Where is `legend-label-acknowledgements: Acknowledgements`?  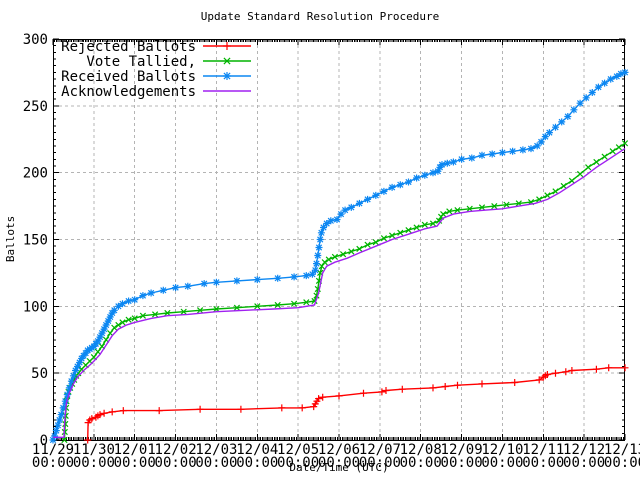
legend-label-acknowledgements: Acknowledgements is located at coordinates (128, 92).